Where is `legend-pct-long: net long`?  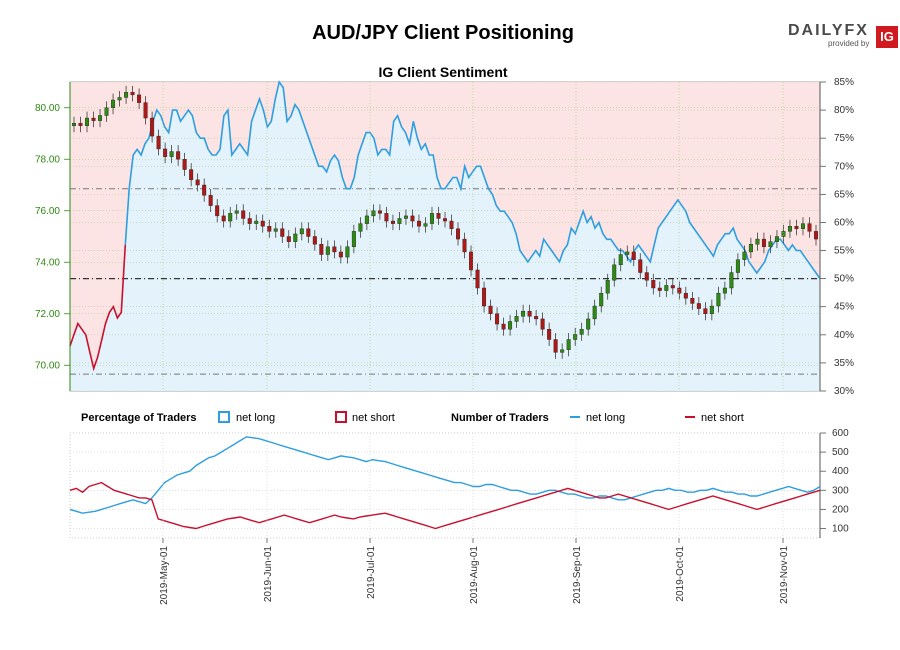 legend-pct-long: net long is located at coordinates (255, 418).